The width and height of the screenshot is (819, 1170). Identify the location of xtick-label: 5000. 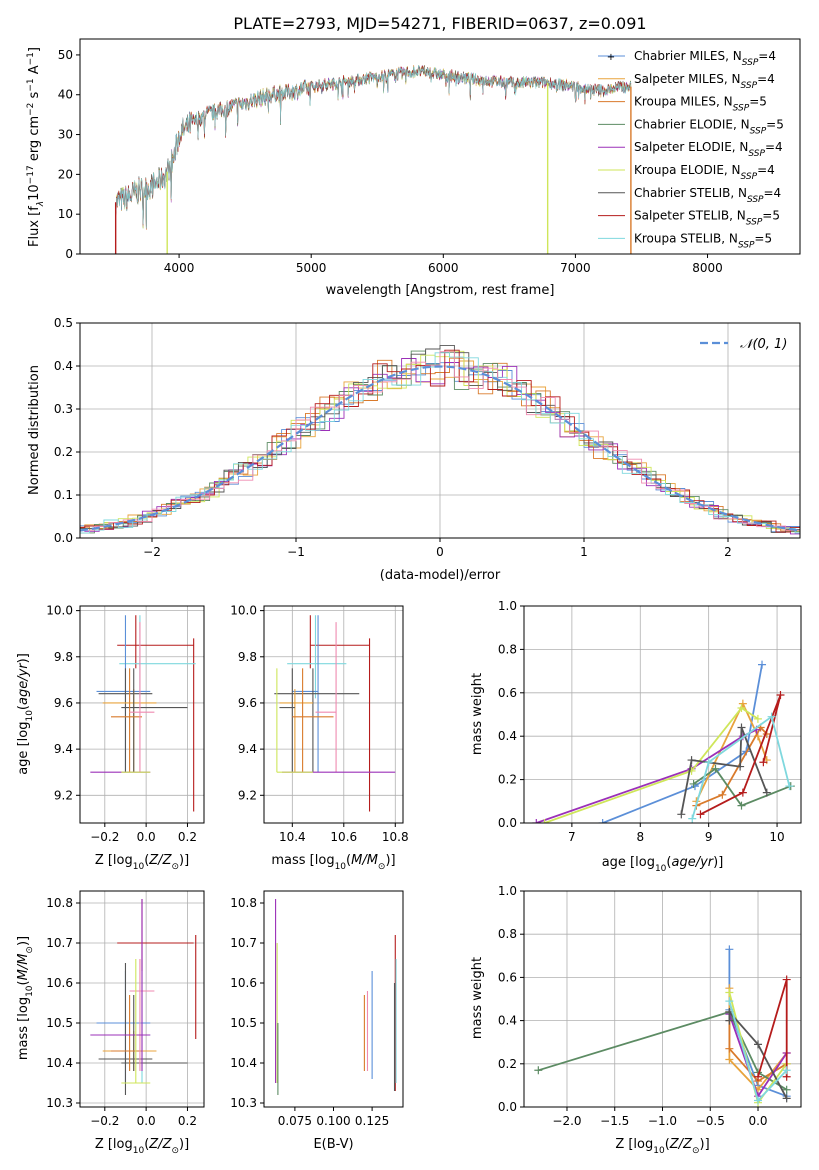
(311, 268).